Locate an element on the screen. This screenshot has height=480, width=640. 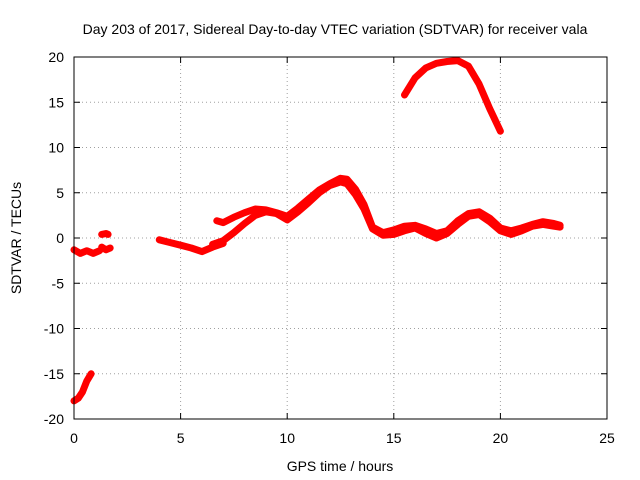
x-tick-label: 10 is located at coordinates (287, 438).